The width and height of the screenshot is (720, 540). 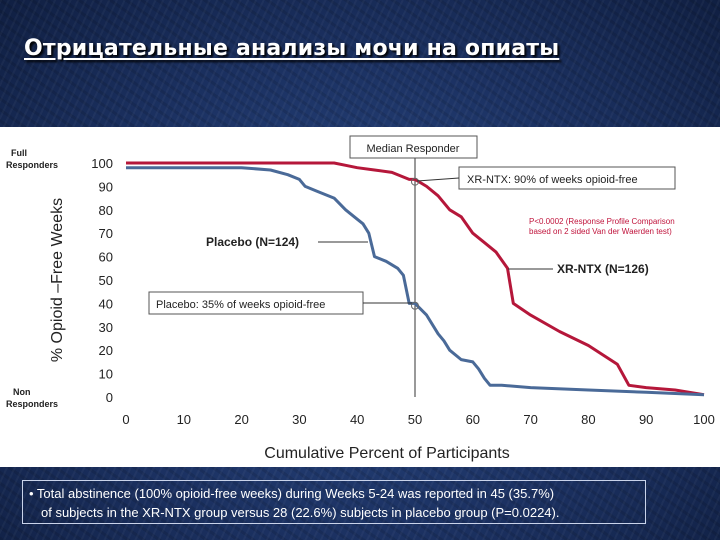 I want to click on p-value-line2: based on 2 sided Van der Waerden test), so click(x=600, y=231).